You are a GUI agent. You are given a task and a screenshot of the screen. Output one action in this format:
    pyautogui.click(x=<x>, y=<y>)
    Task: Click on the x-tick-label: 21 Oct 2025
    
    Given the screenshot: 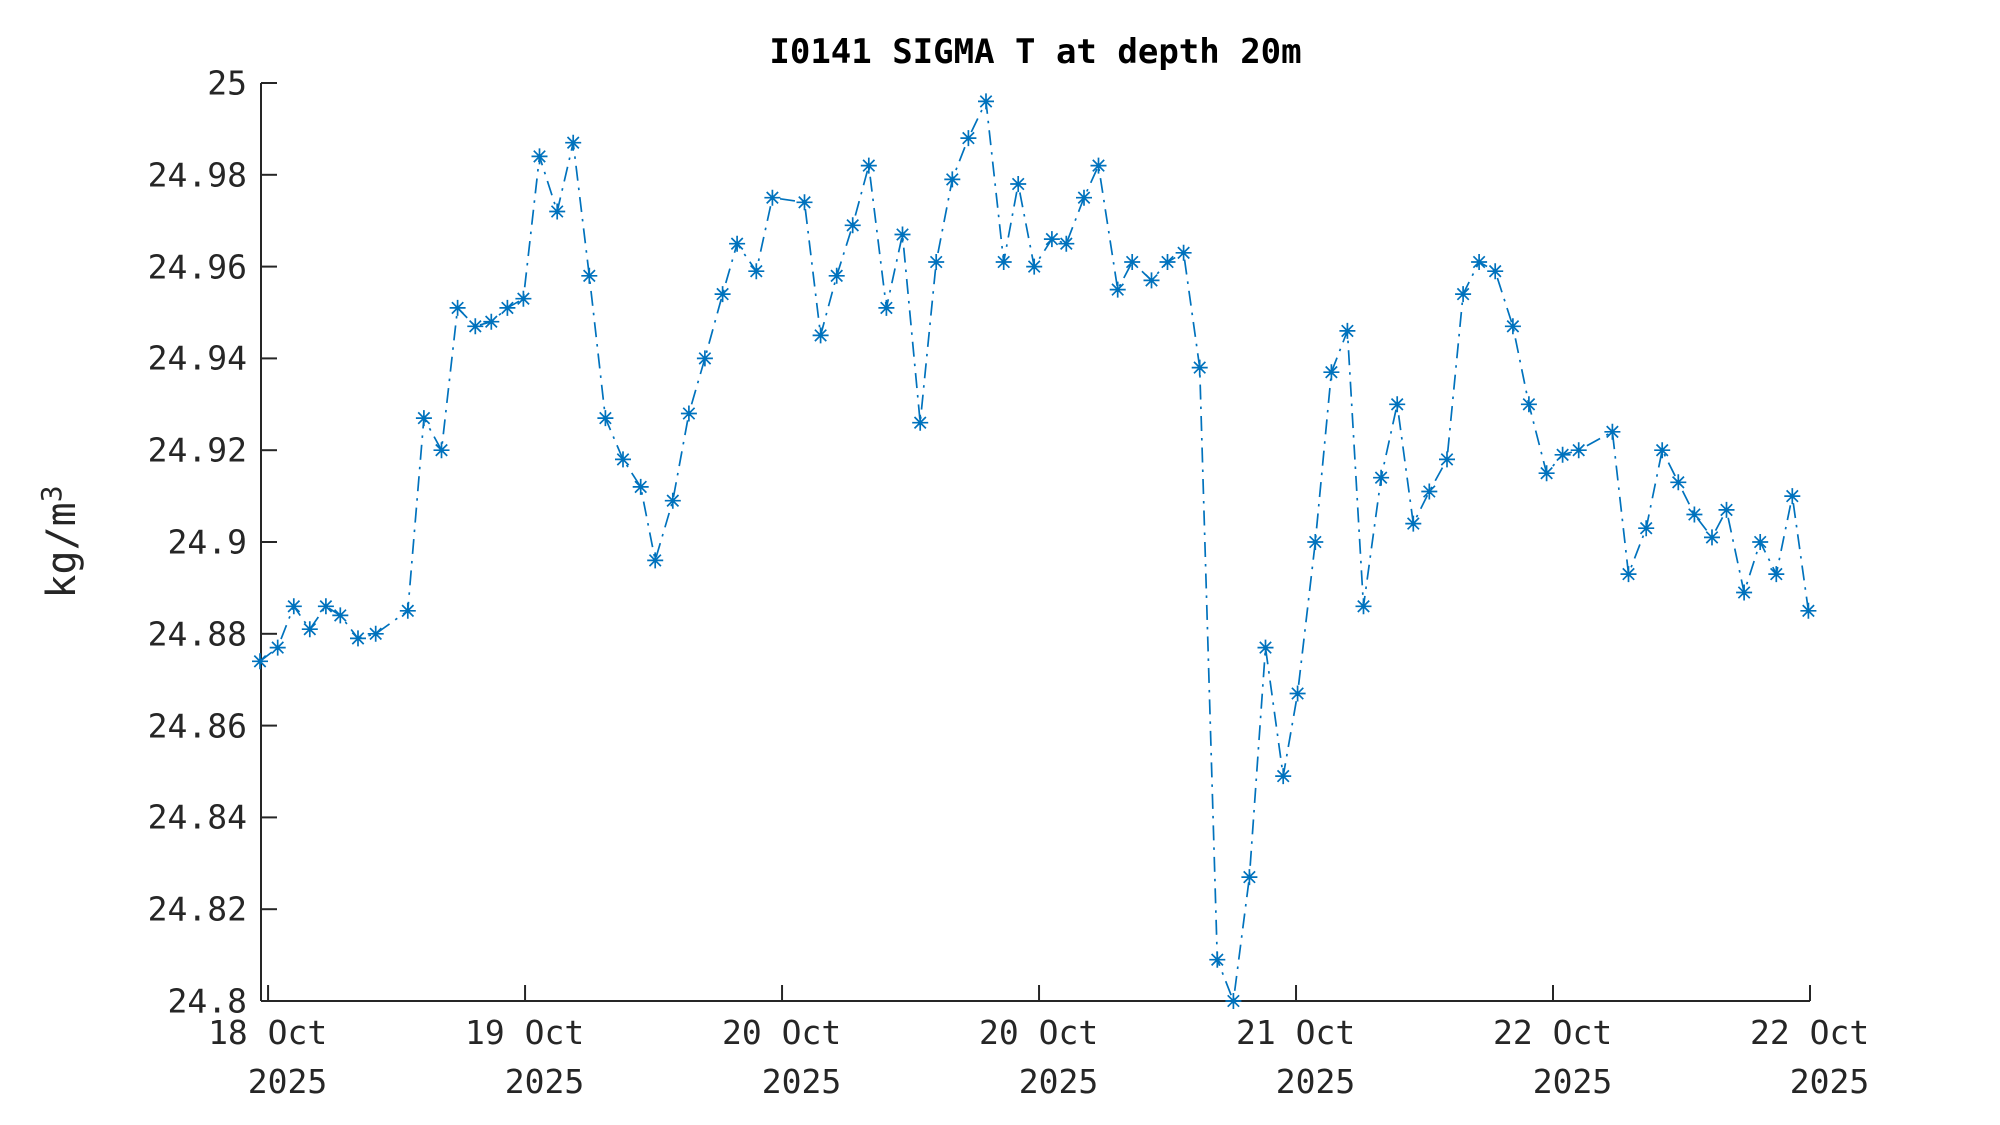 What is the action you would take?
    pyautogui.click(x=1296, y=1057)
    